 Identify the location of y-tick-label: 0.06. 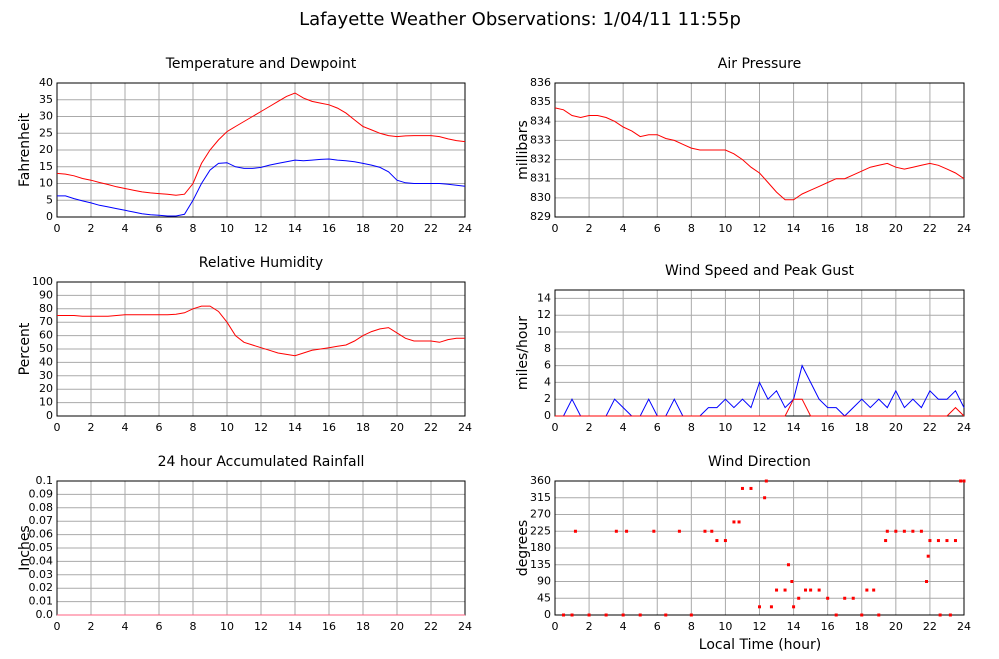
(41, 534).